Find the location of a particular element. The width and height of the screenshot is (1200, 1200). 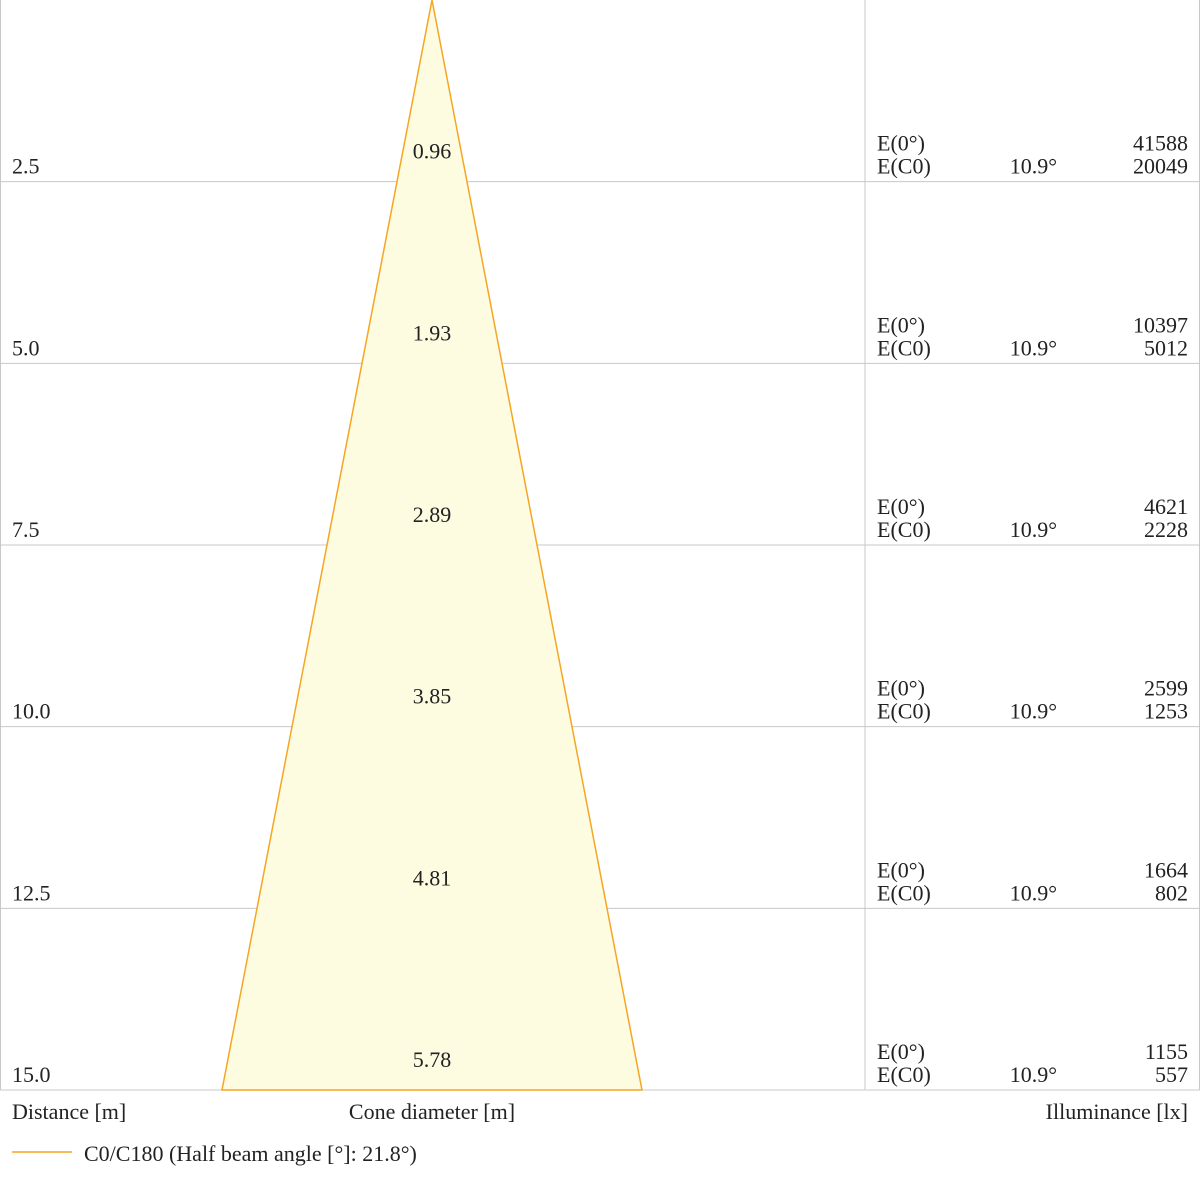

cone-diameter-label: 4.81 is located at coordinates (432, 877).